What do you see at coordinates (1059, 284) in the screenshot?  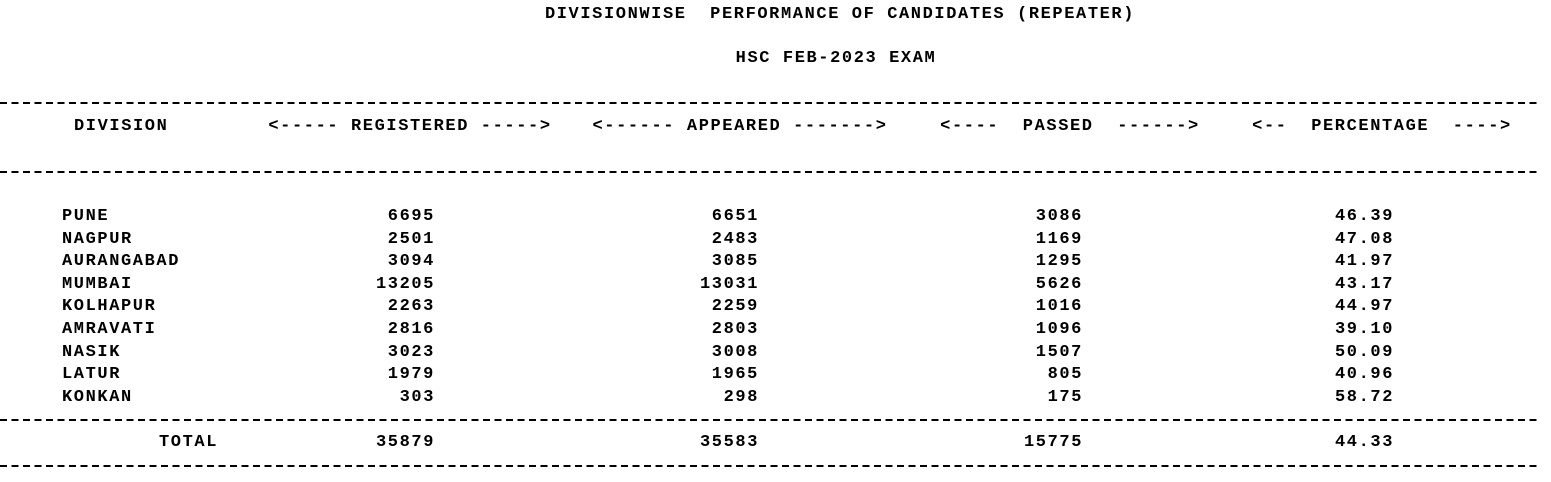 I see `cell-passed: 5626` at bounding box center [1059, 284].